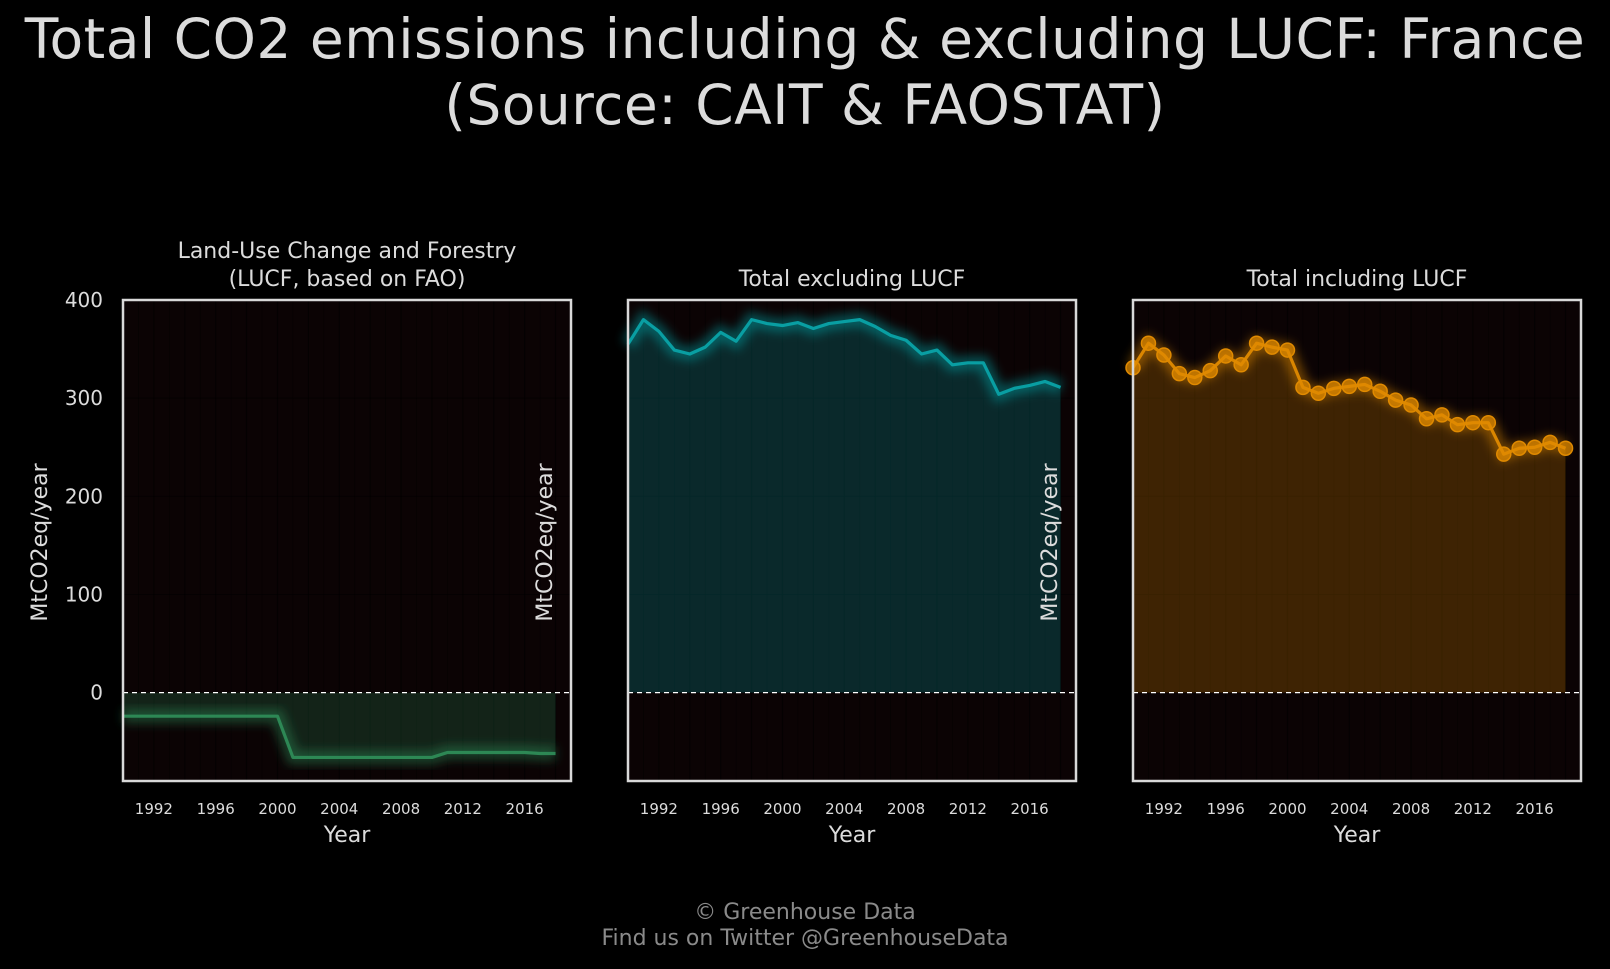 This screenshot has height=969, width=1610. What do you see at coordinates (347, 251) in the screenshot?
I see `panel-title-line1: Land-Use Change and Forestry` at bounding box center [347, 251].